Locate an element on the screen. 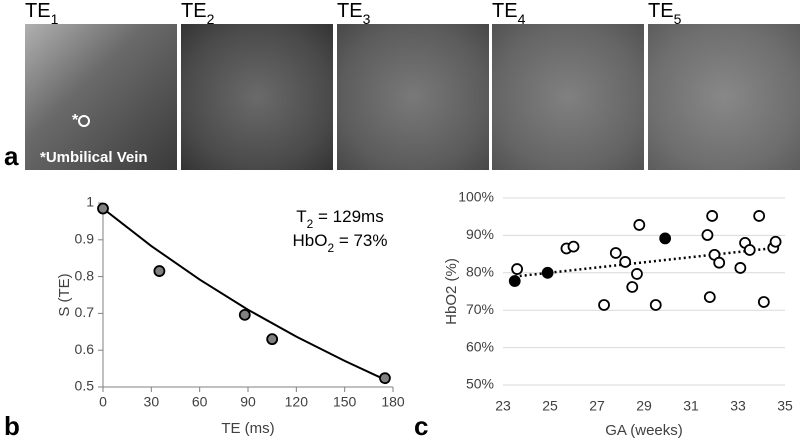 The width and height of the screenshot is (800, 442). x-tick-label: 29 is located at coordinates (644, 406).